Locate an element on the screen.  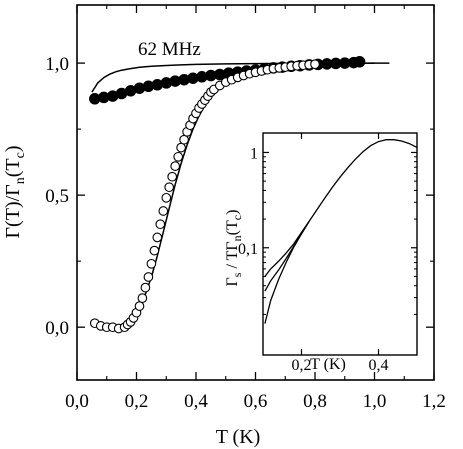
inset-y-label-suffix: ) is located at coordinates (232, 212).